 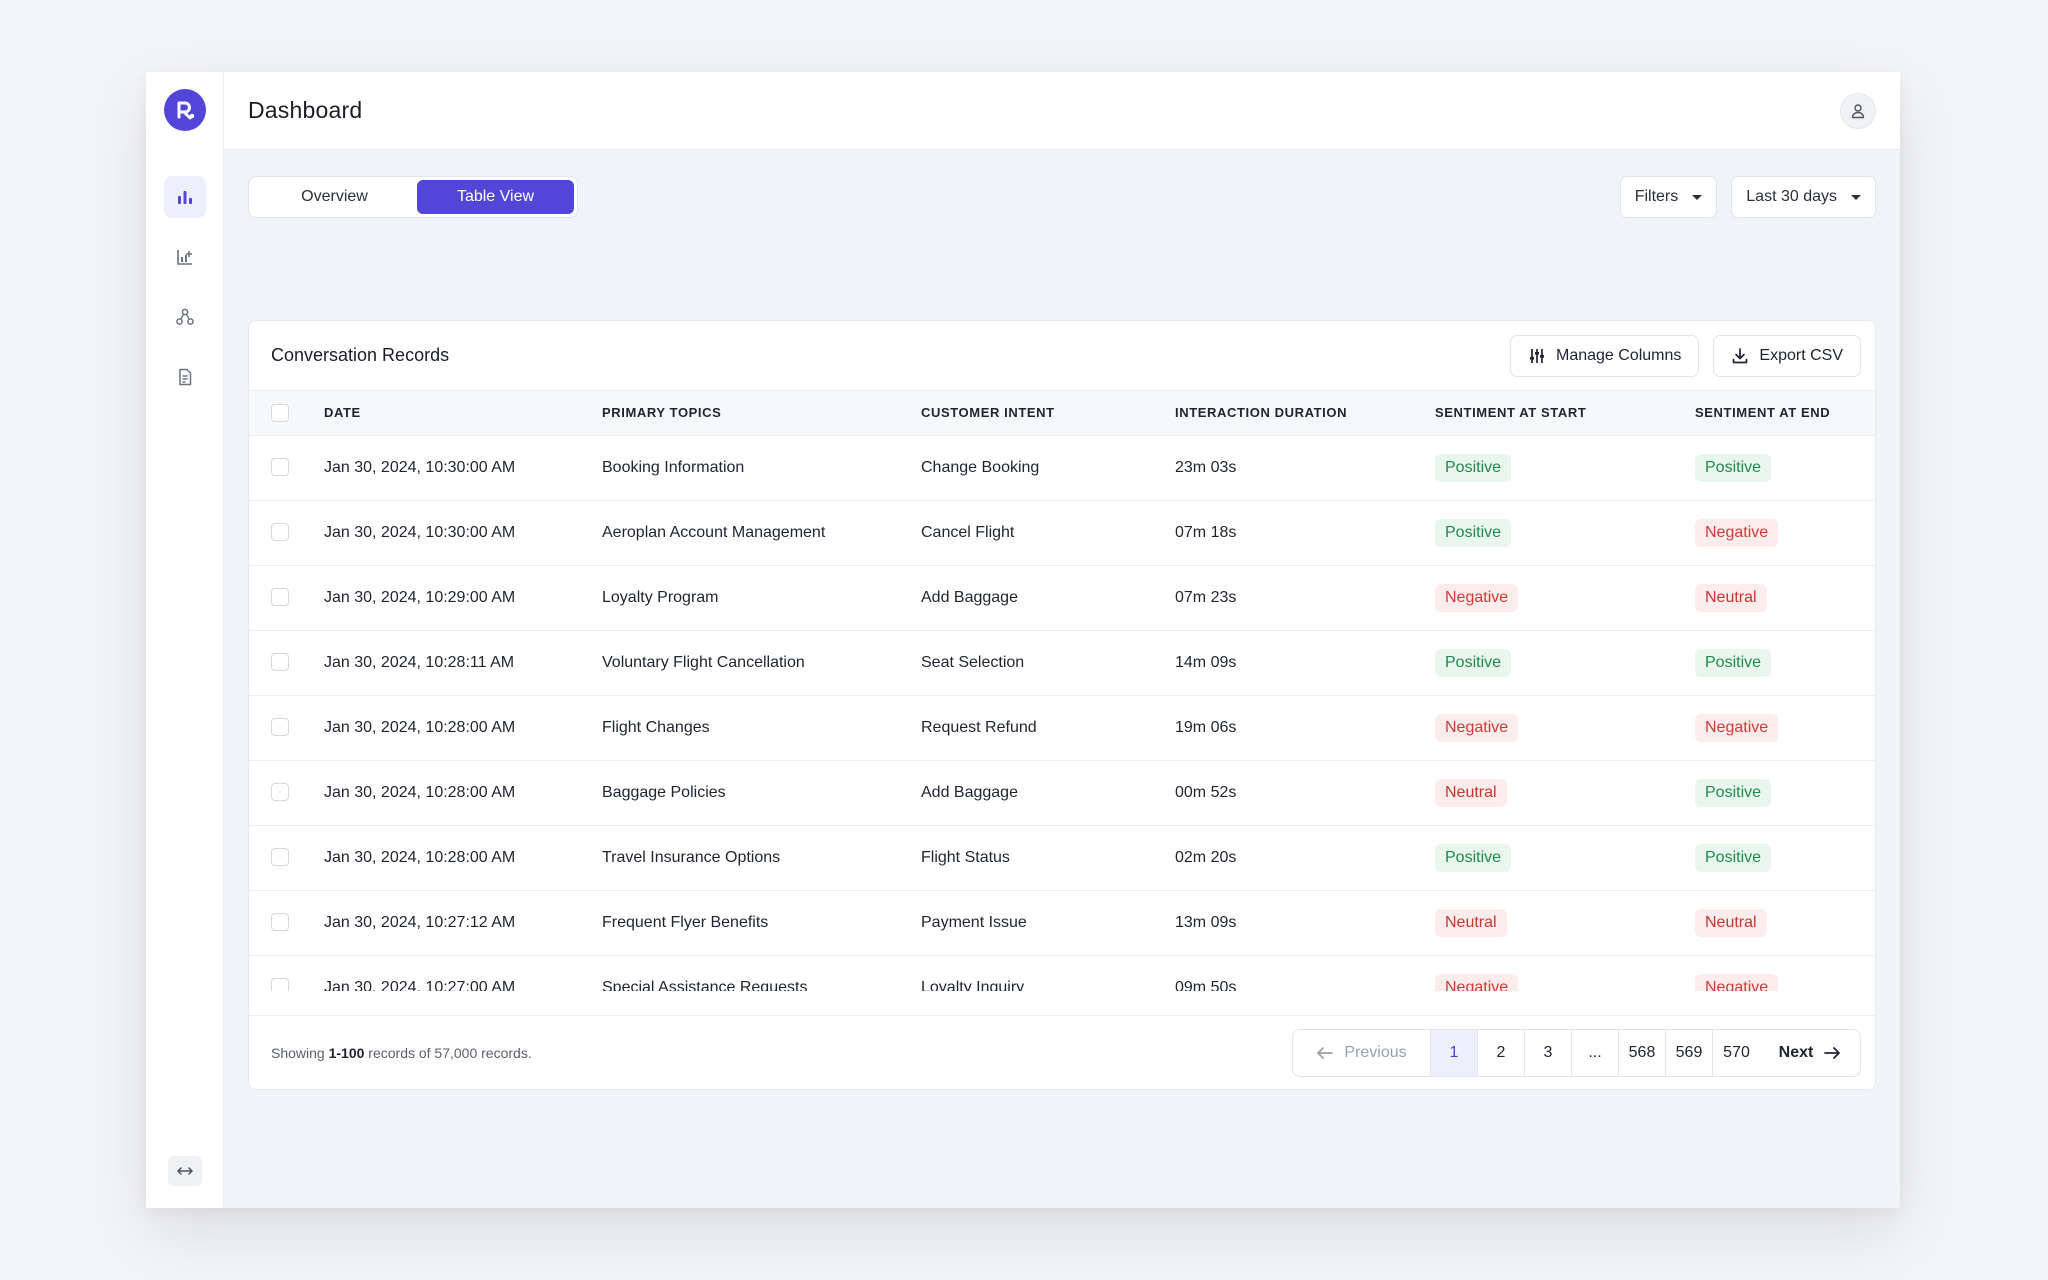 What do you see at coordinates (1796, 1052) in the screenshot?
I see `next-label: Next` at bounding box center [1796, 1052].